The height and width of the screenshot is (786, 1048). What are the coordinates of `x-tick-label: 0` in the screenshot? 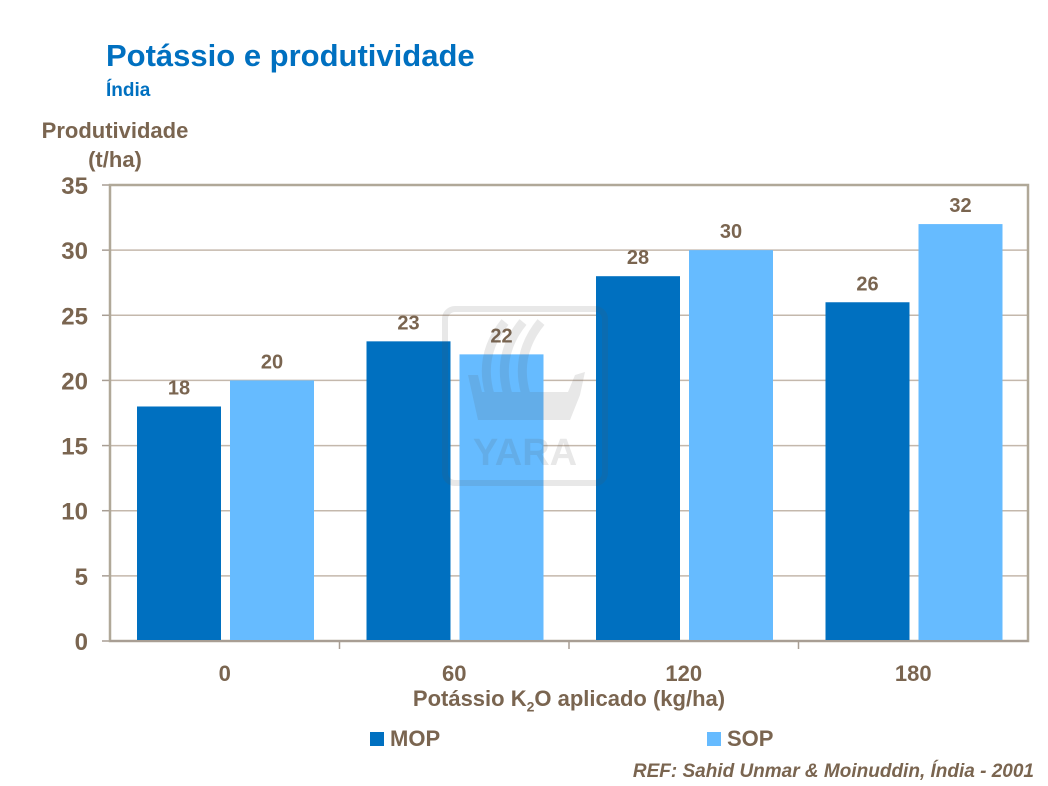 It's located at (225, 673).